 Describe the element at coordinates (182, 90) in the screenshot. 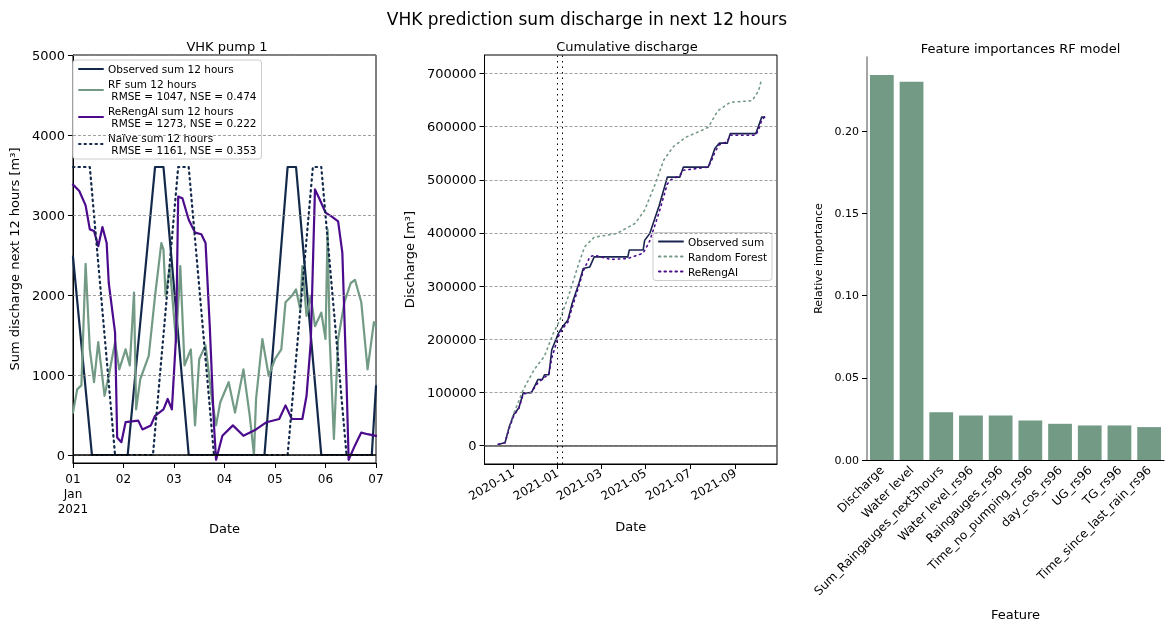

I see `legend-label: RF sum 12 hours RMSE = 1047, NSE = 0.474` at that location.